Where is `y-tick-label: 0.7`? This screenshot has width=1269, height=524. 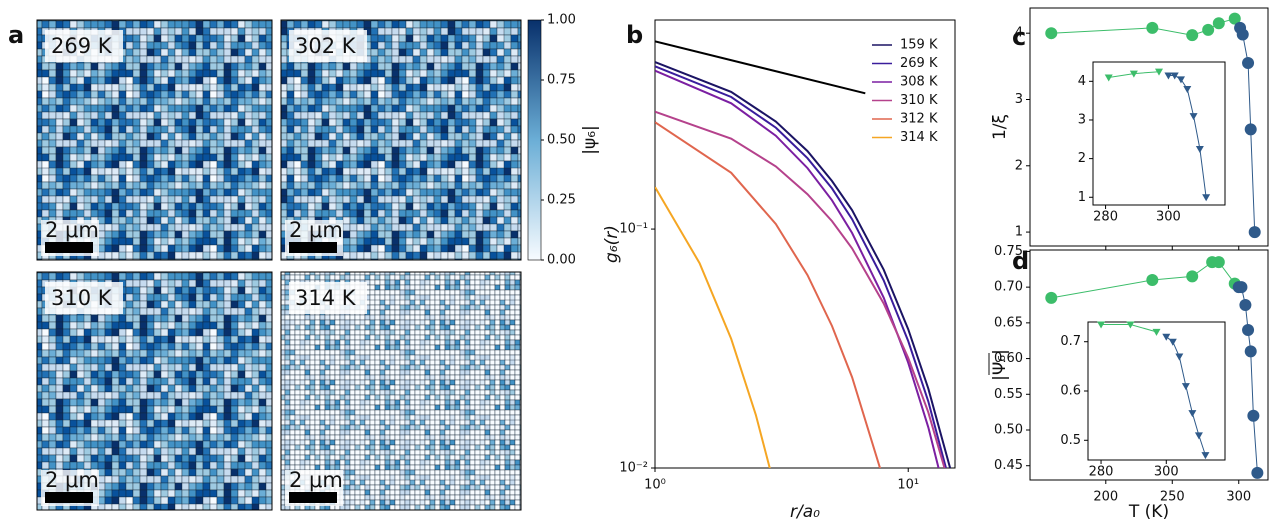
y-tick-label: 0.7 is located at coordinates (1070, 341).